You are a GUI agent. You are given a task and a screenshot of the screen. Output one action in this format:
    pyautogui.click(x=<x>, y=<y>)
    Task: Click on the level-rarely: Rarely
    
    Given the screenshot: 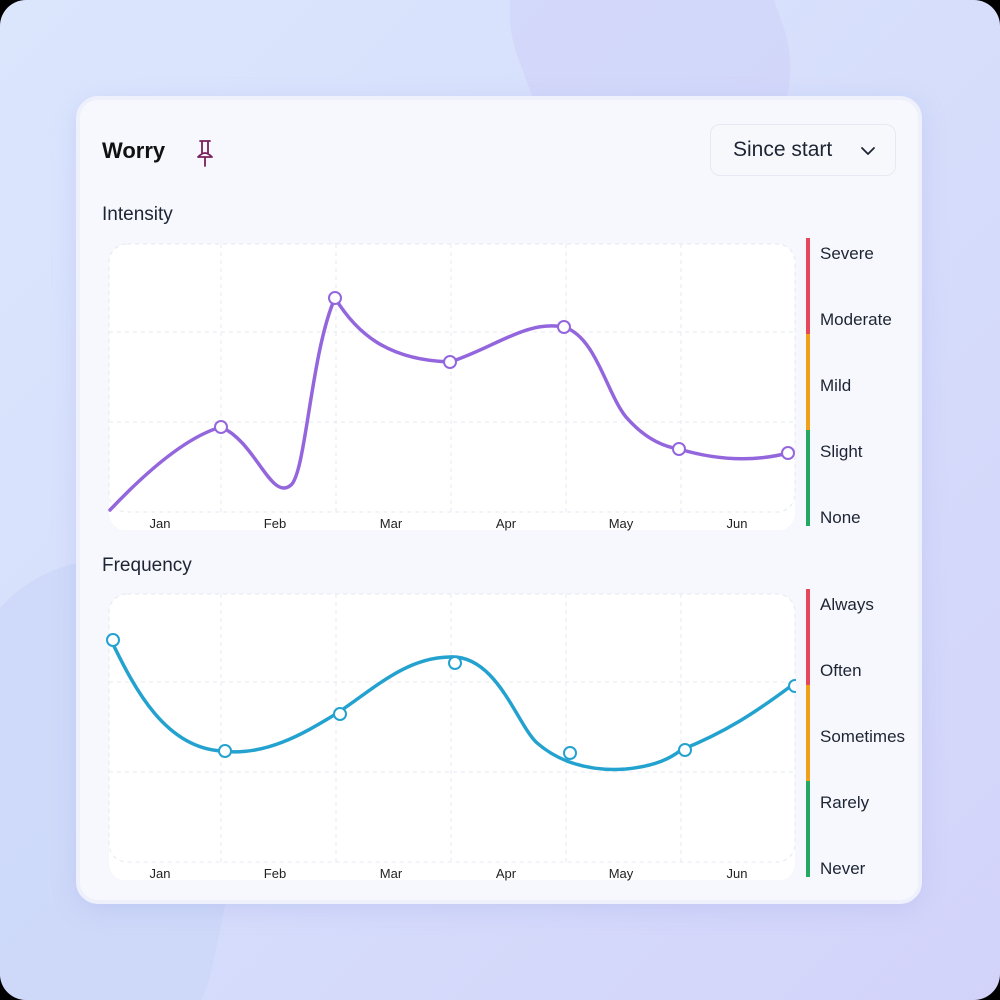 What is the action you would take?
    pyautogui.click(x=845, y=802)
    